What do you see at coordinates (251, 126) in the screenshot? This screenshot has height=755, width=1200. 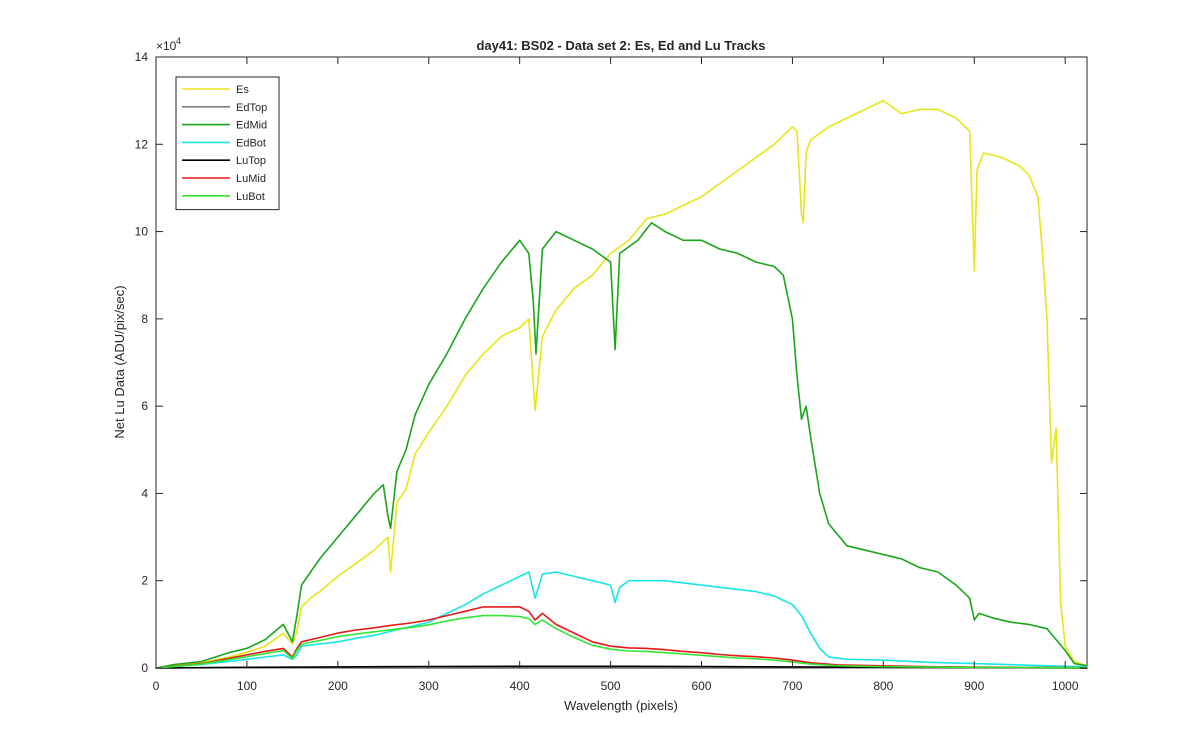 I see `legend-label-edmid: EdMid` at bounding box center [251, 126].